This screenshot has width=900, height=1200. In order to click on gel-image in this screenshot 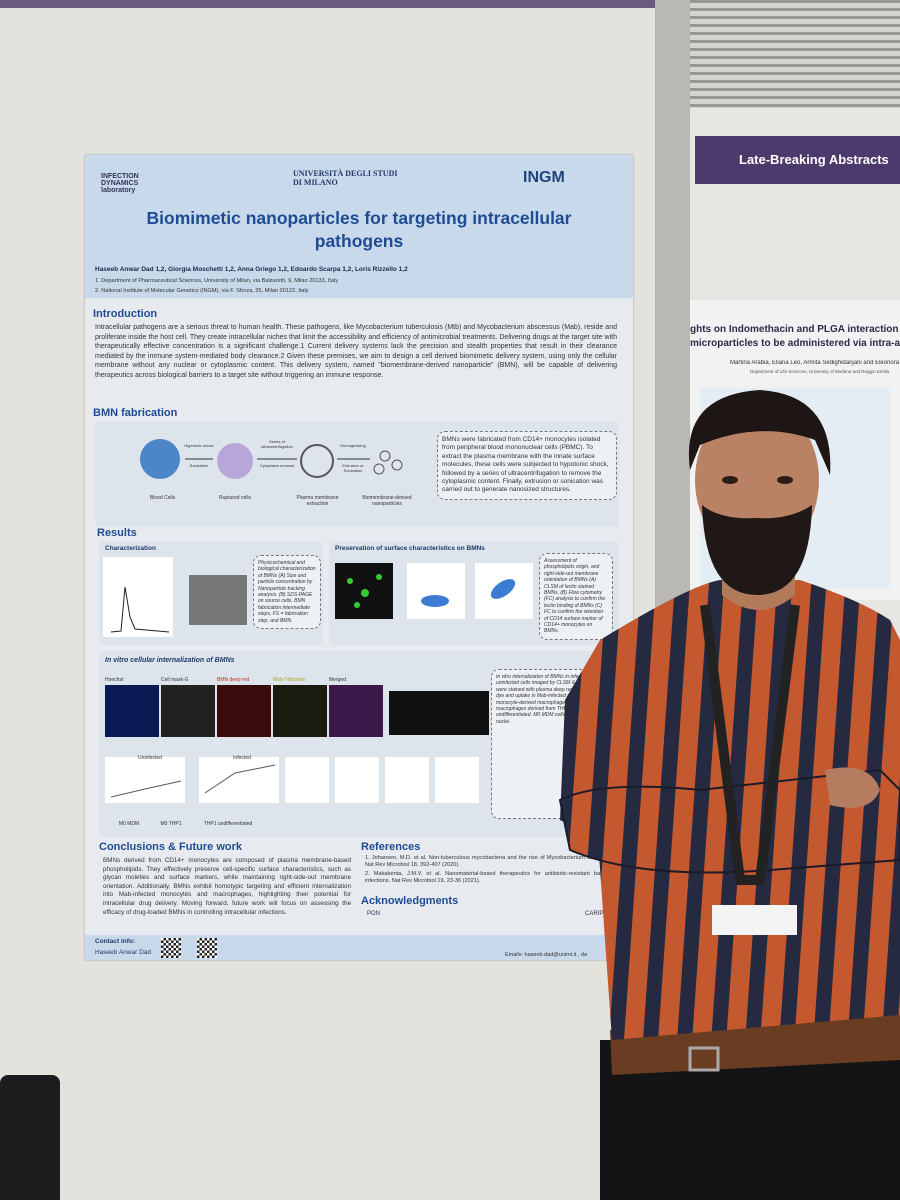, I will do `click(218, 600)`.